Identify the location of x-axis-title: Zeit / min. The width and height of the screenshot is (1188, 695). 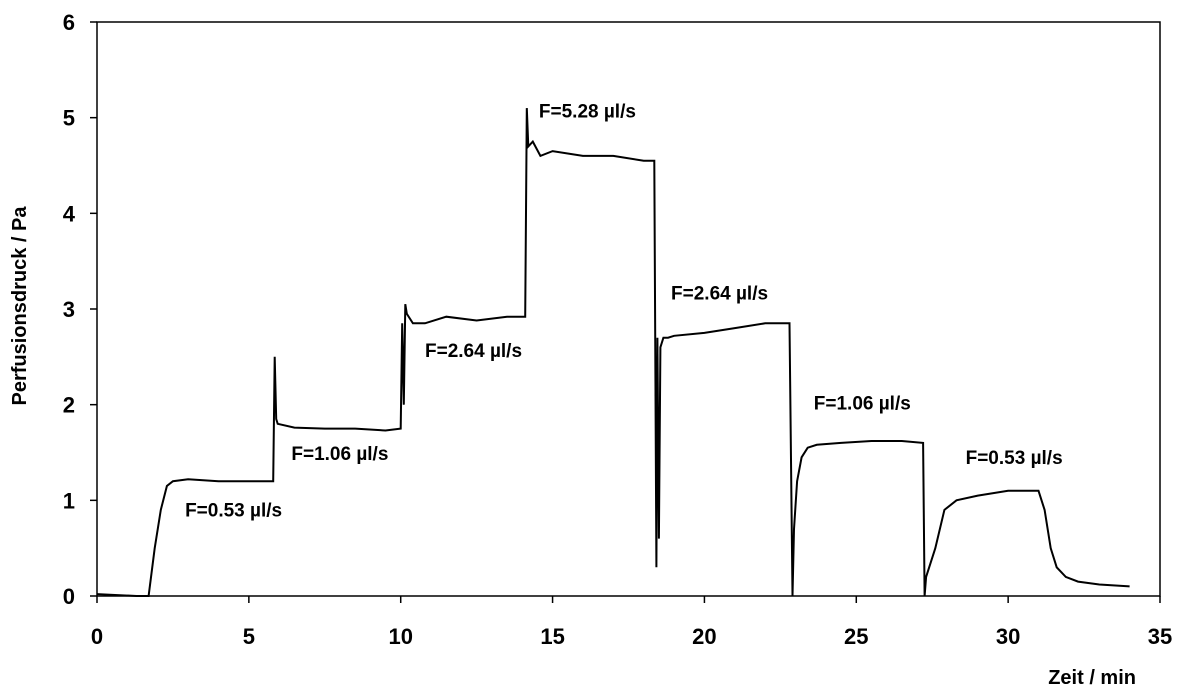
(1092, 678).